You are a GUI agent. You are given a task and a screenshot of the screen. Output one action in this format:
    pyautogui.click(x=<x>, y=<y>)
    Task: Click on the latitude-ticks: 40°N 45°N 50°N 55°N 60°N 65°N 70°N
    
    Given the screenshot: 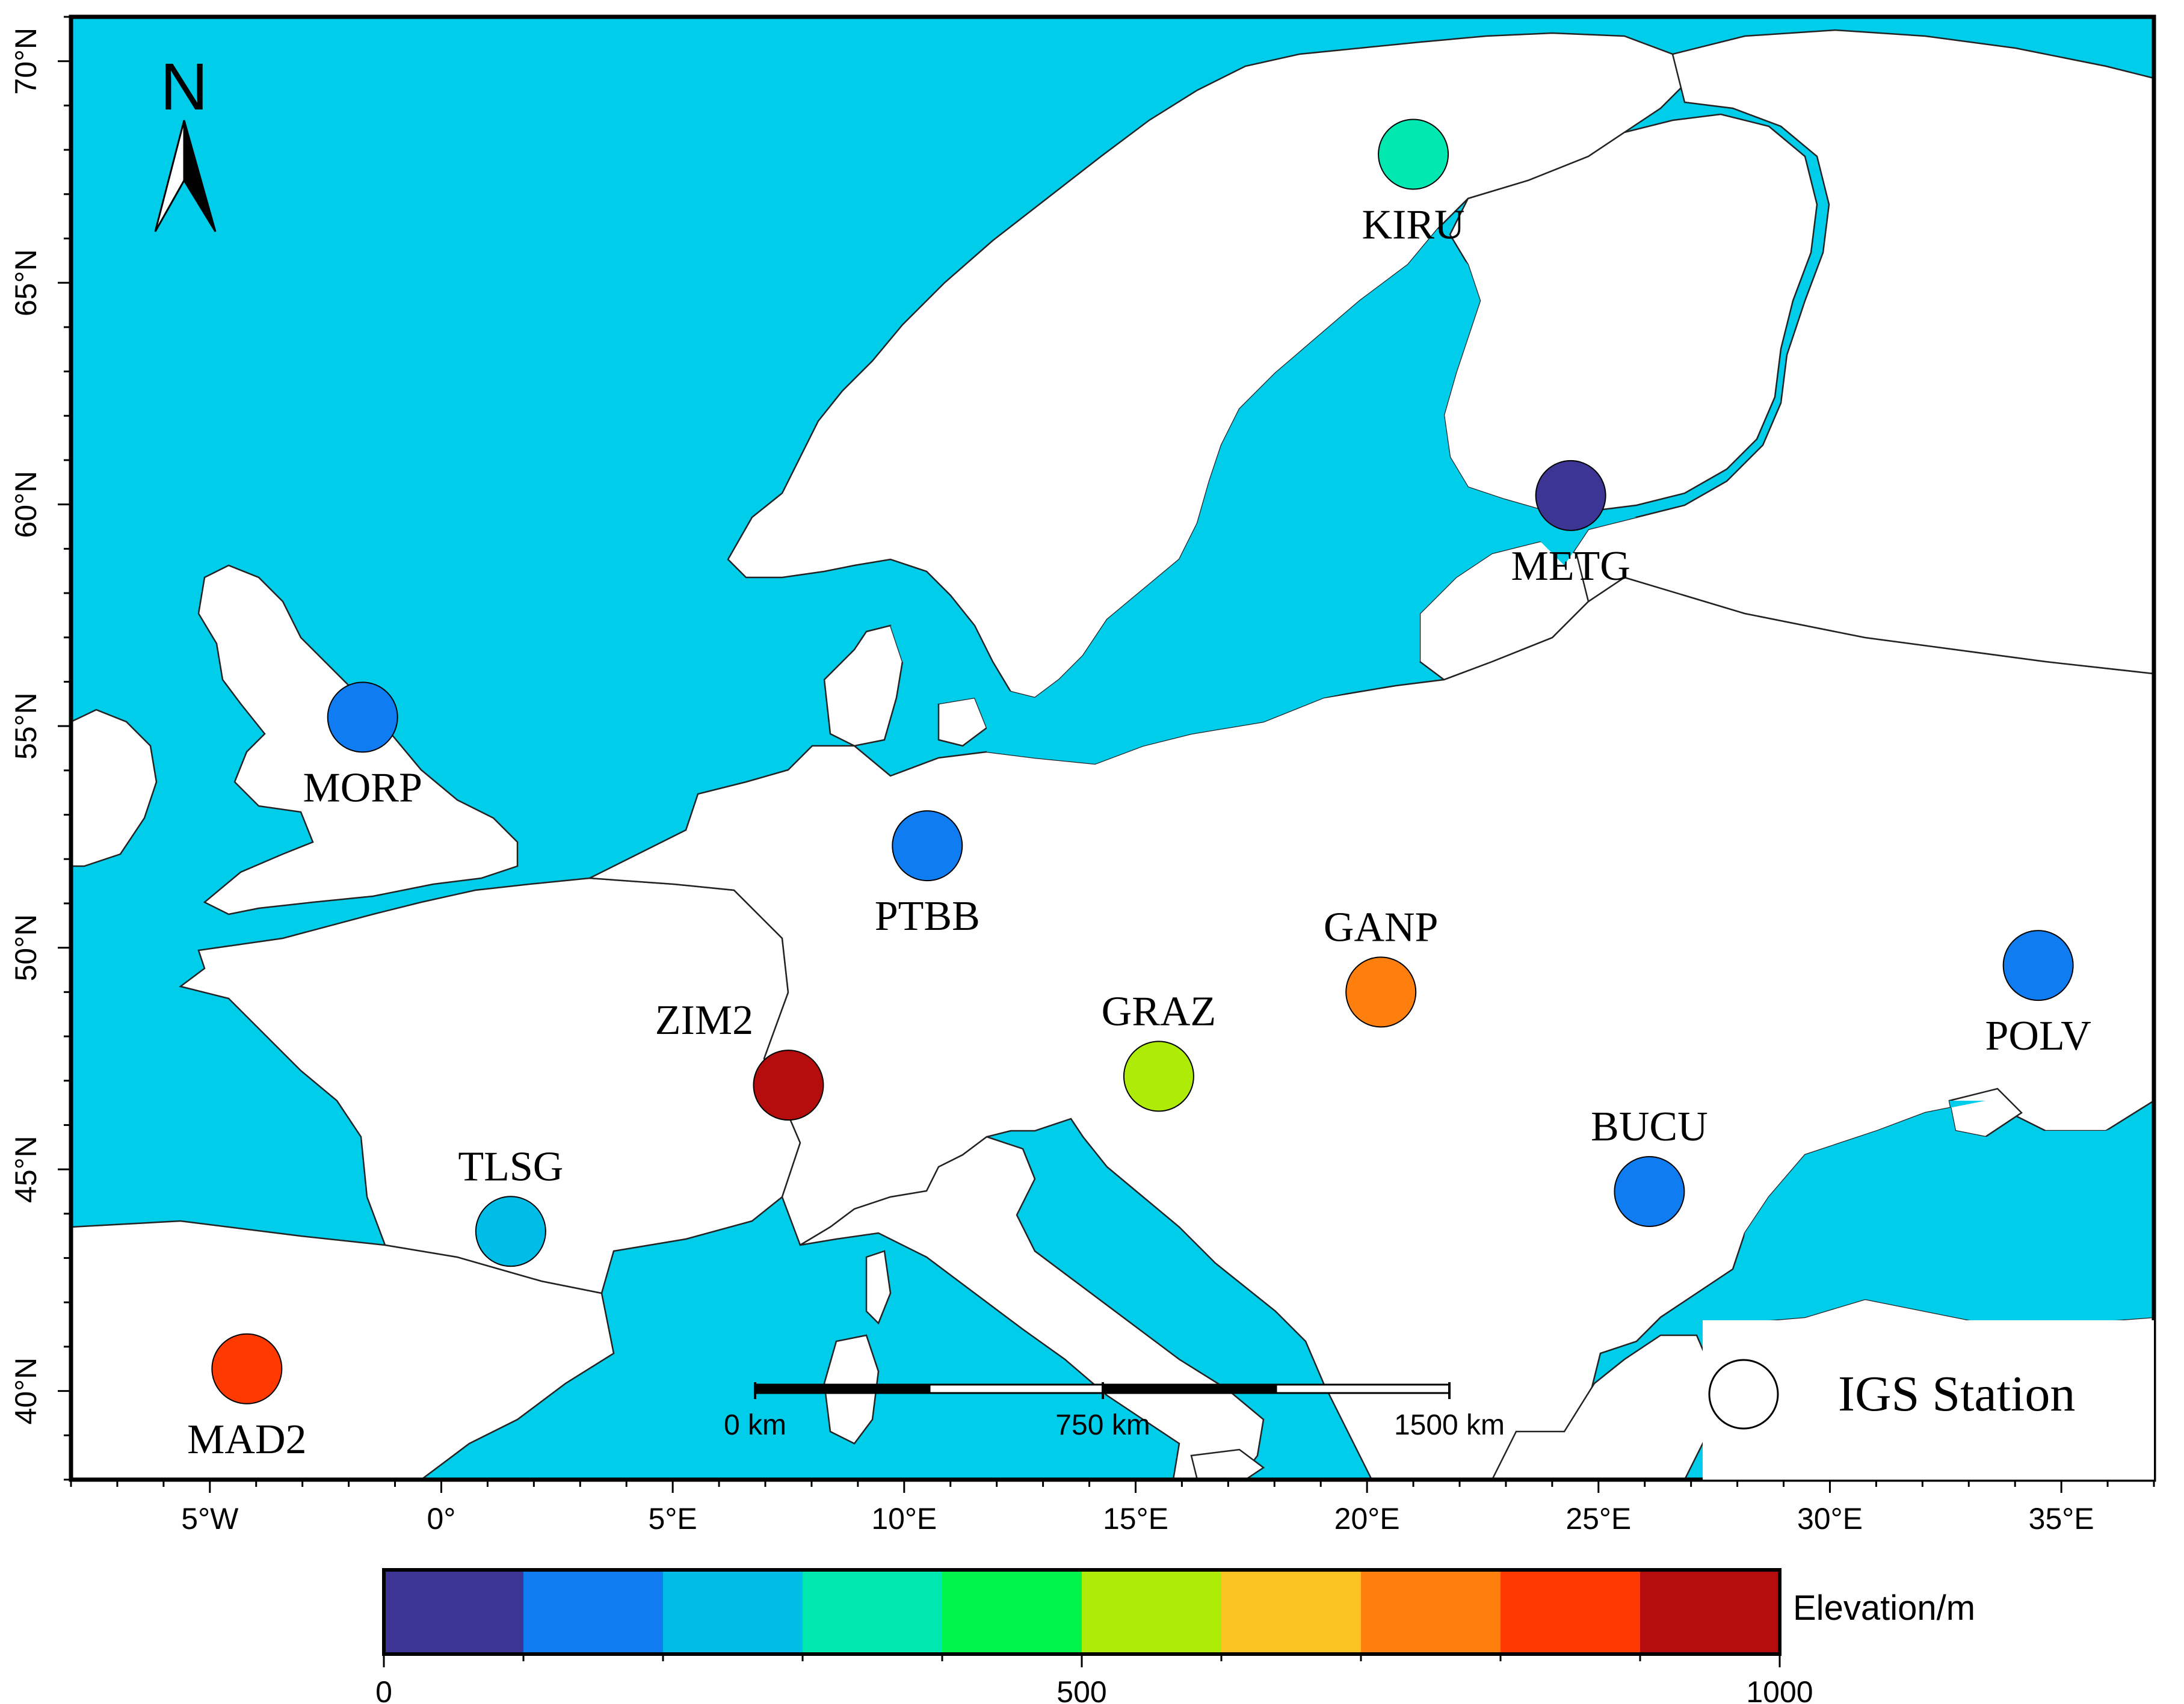 What is the action you would take?
    pyautogui.click(x=40, y=749)
    